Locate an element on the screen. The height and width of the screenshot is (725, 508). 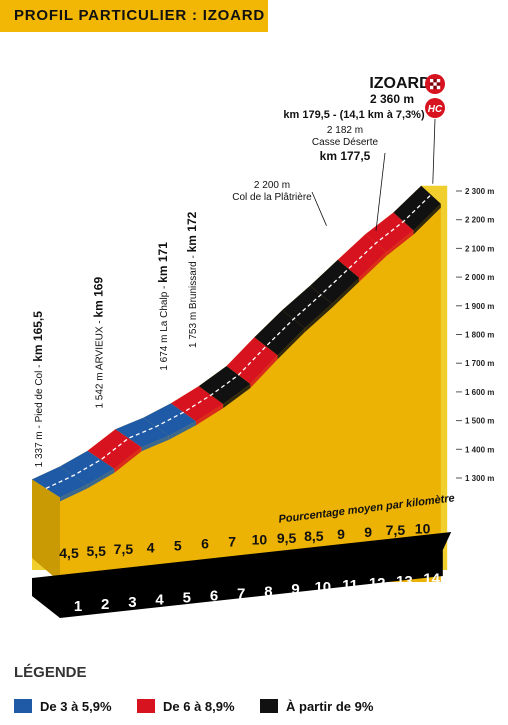
km-label: 12 is located at coordinates (377, 583).